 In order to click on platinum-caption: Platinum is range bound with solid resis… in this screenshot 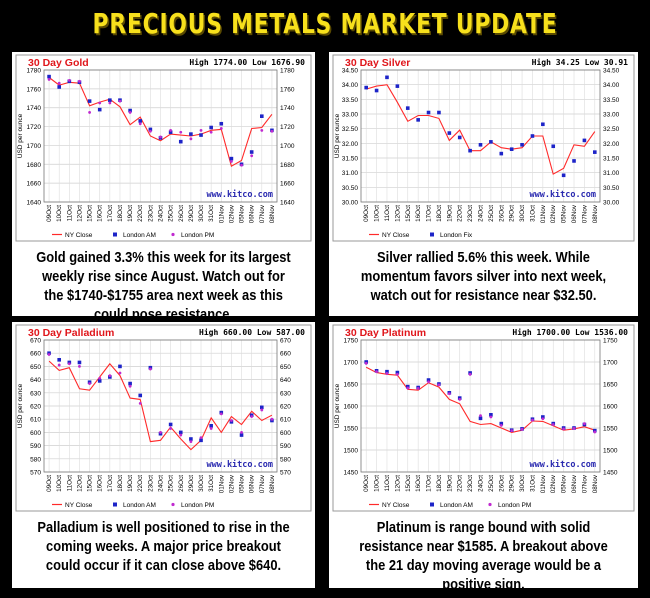, I will do `click(483, 556)`.